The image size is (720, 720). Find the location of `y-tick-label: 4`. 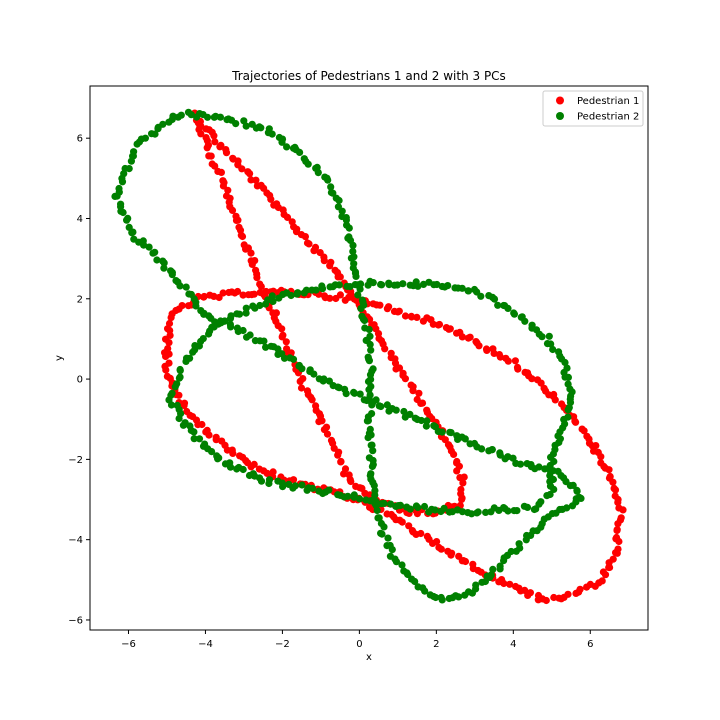

y-tick-label: 4 is located at coordinates (80, 219).